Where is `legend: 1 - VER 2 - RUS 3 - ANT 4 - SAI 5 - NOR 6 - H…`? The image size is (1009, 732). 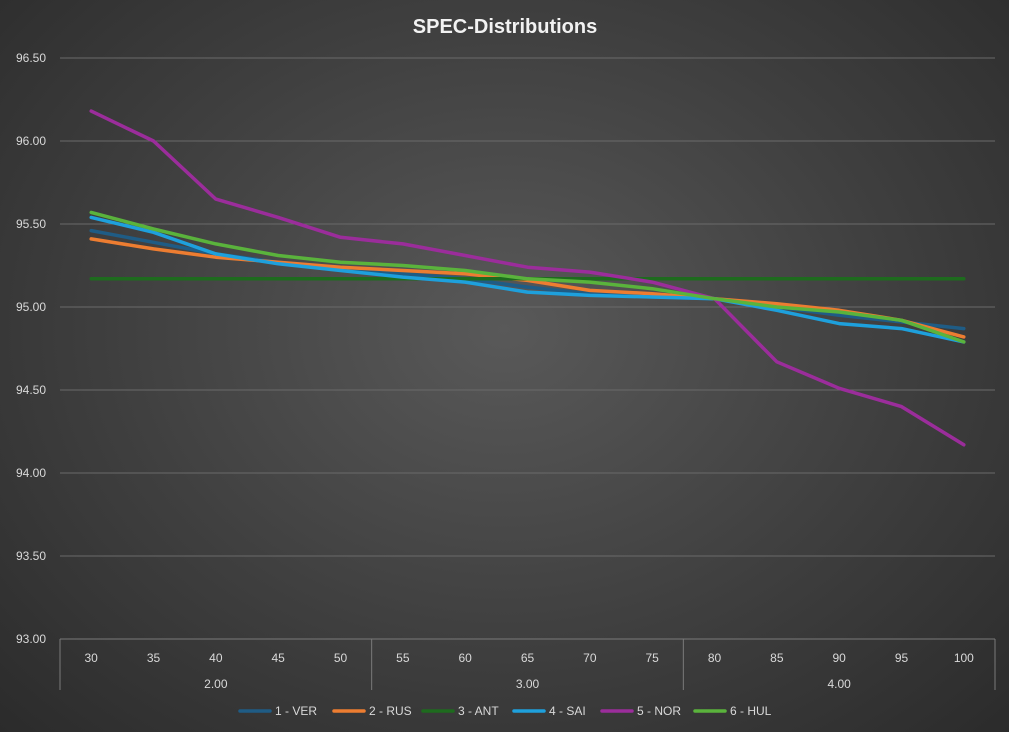
legend: 1 - VER 2 - RUS 3 - ANT 4 - SAI 5 - NOR 6 - H… is located at coordinates (505, 711).